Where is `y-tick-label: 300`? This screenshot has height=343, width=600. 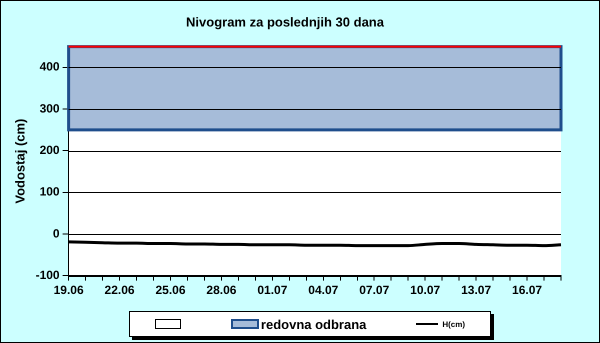
y-tick-label: 300 is located at coordinates (50, 108).